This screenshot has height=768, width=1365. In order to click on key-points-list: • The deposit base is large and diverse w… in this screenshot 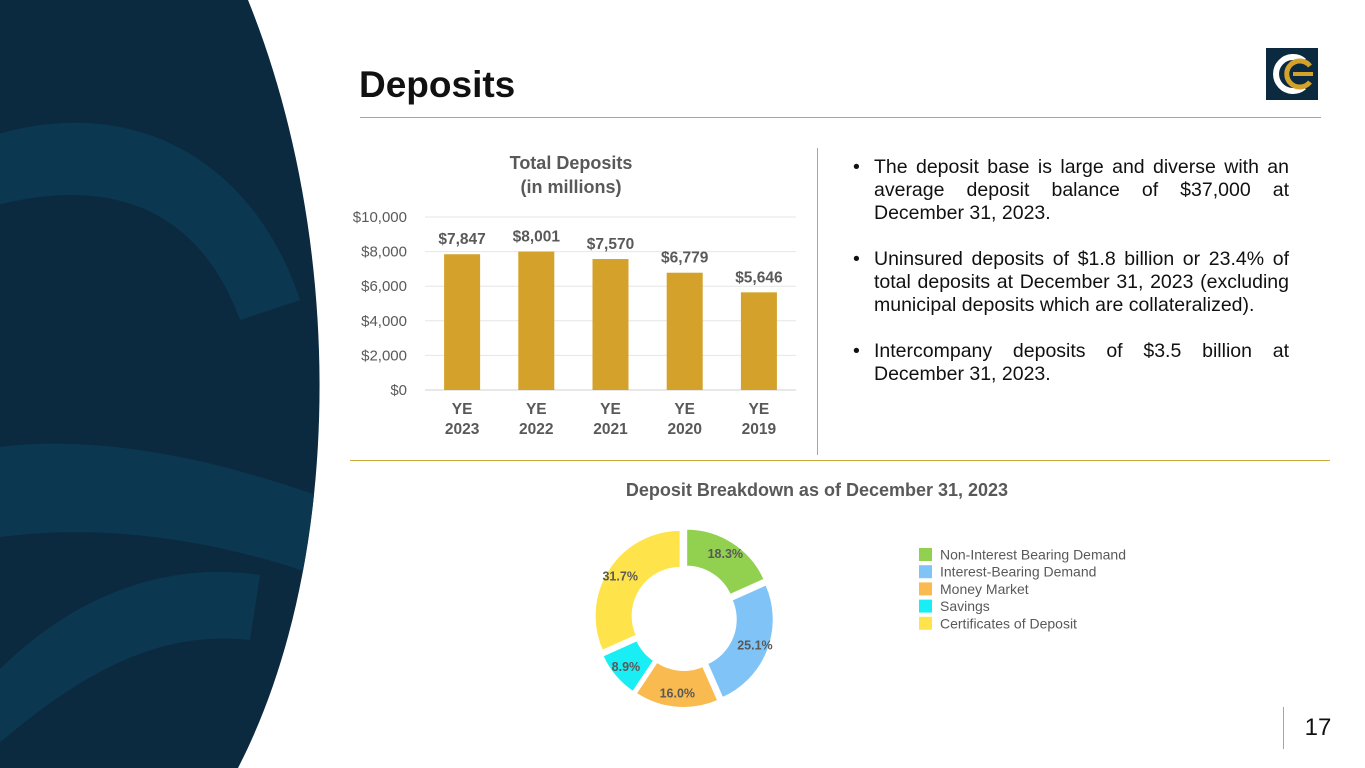, I will do `click(1071, 282)`.